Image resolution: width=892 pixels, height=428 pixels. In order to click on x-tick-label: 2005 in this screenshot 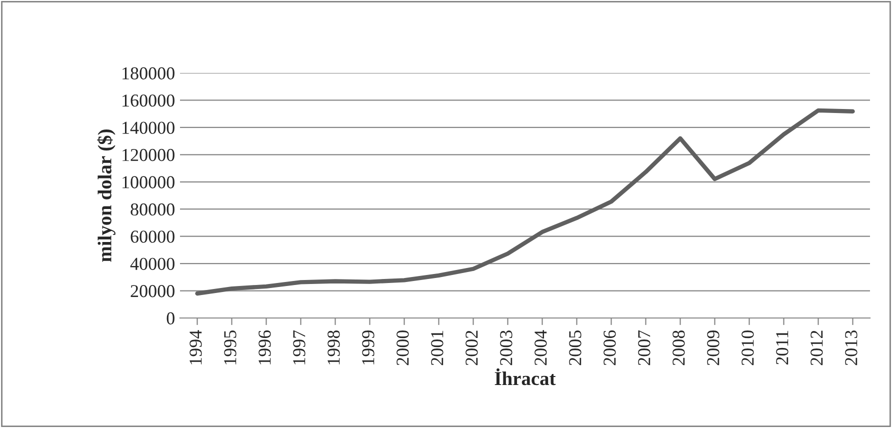, I will do `click(575, 348)`.